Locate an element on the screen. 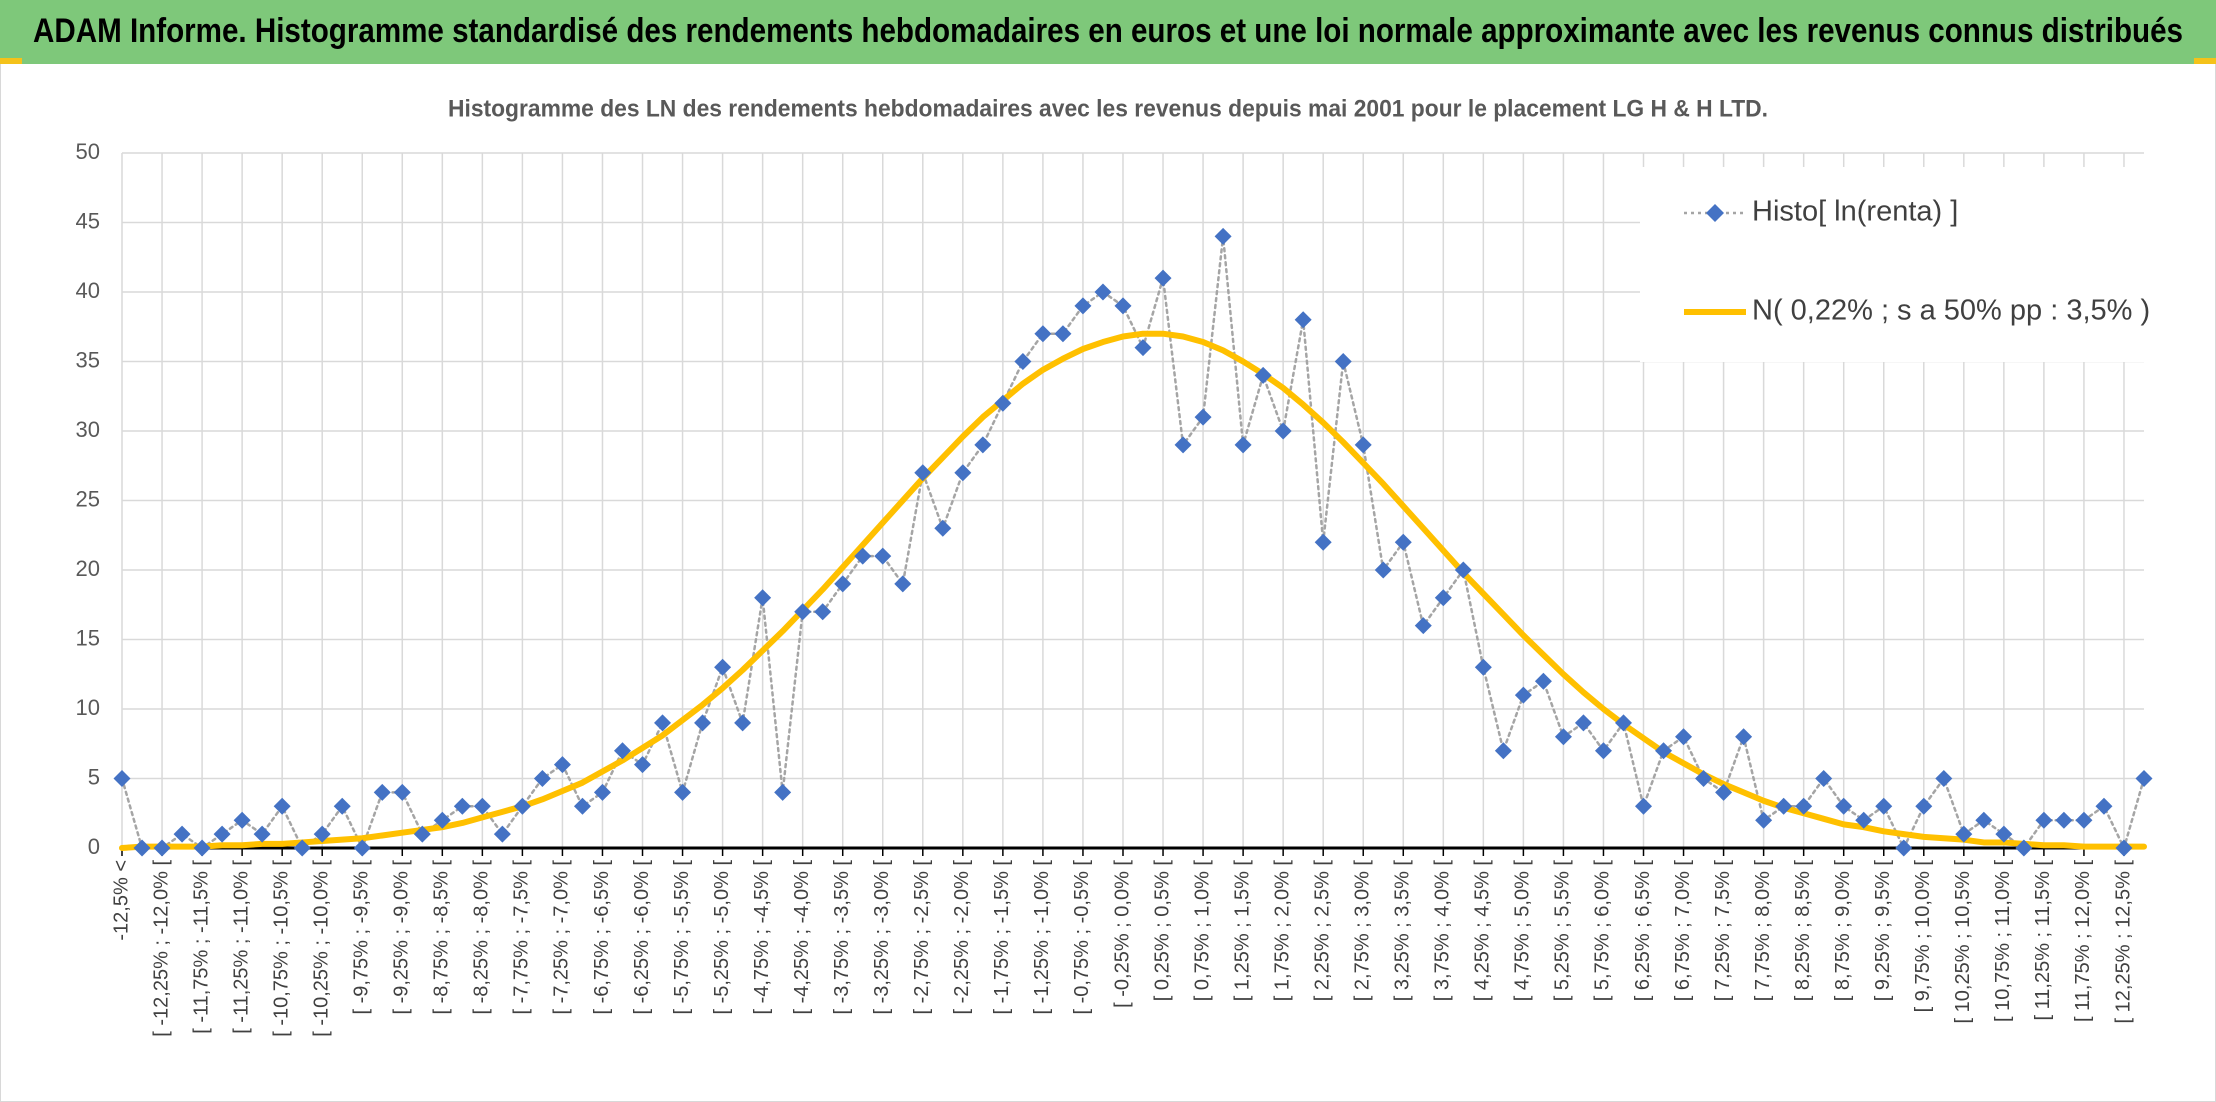 The image size is (2216, 1102). y-tick-label: 35 is located at coordinates (88, 359).